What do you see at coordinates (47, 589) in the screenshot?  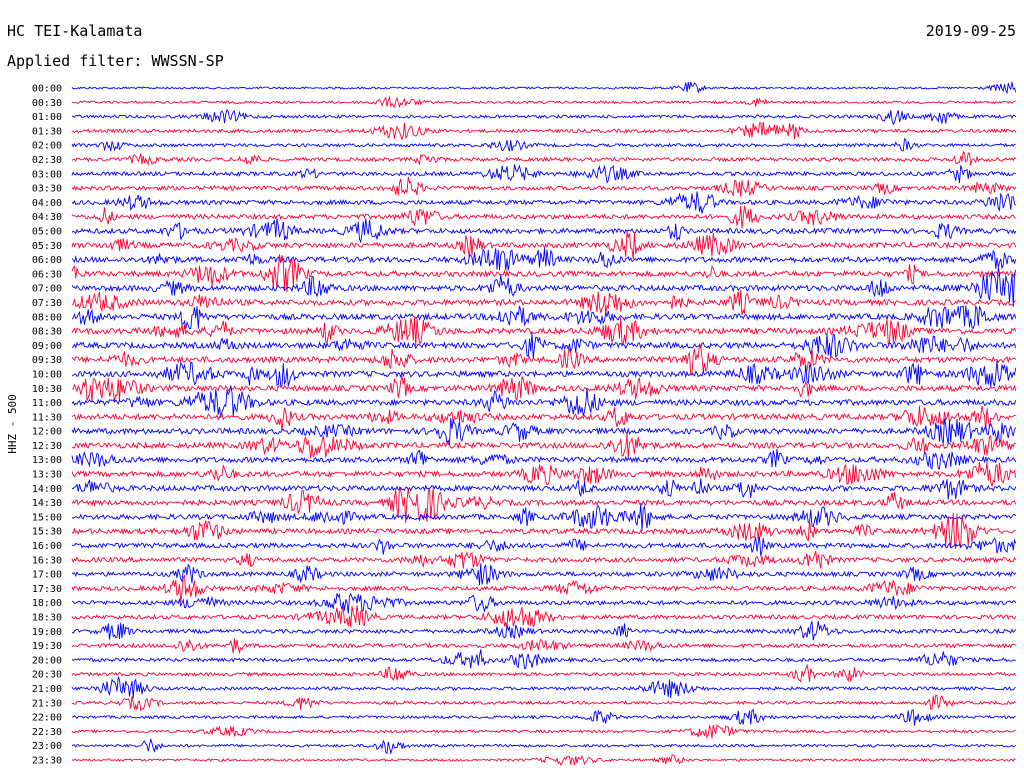 I see `row-time-label: 17:30` at bounding box center [47, 589].